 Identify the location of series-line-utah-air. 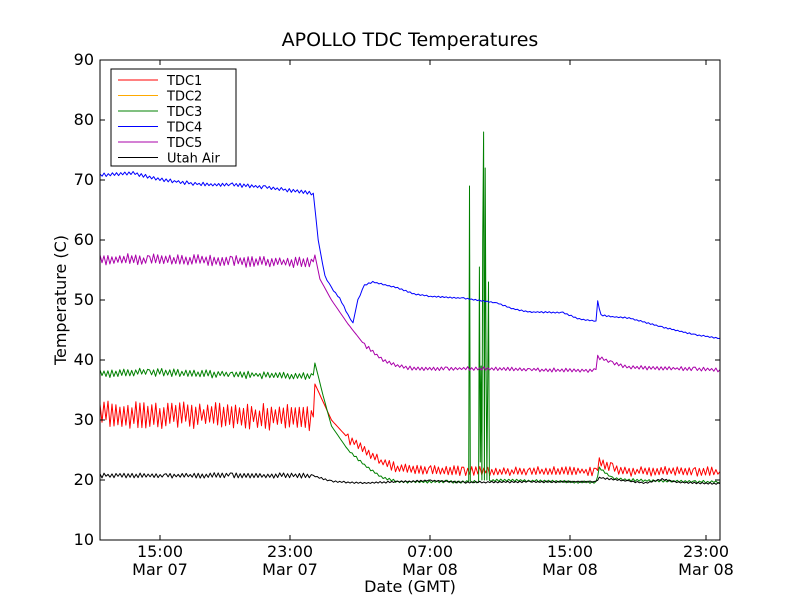
(410, 478).